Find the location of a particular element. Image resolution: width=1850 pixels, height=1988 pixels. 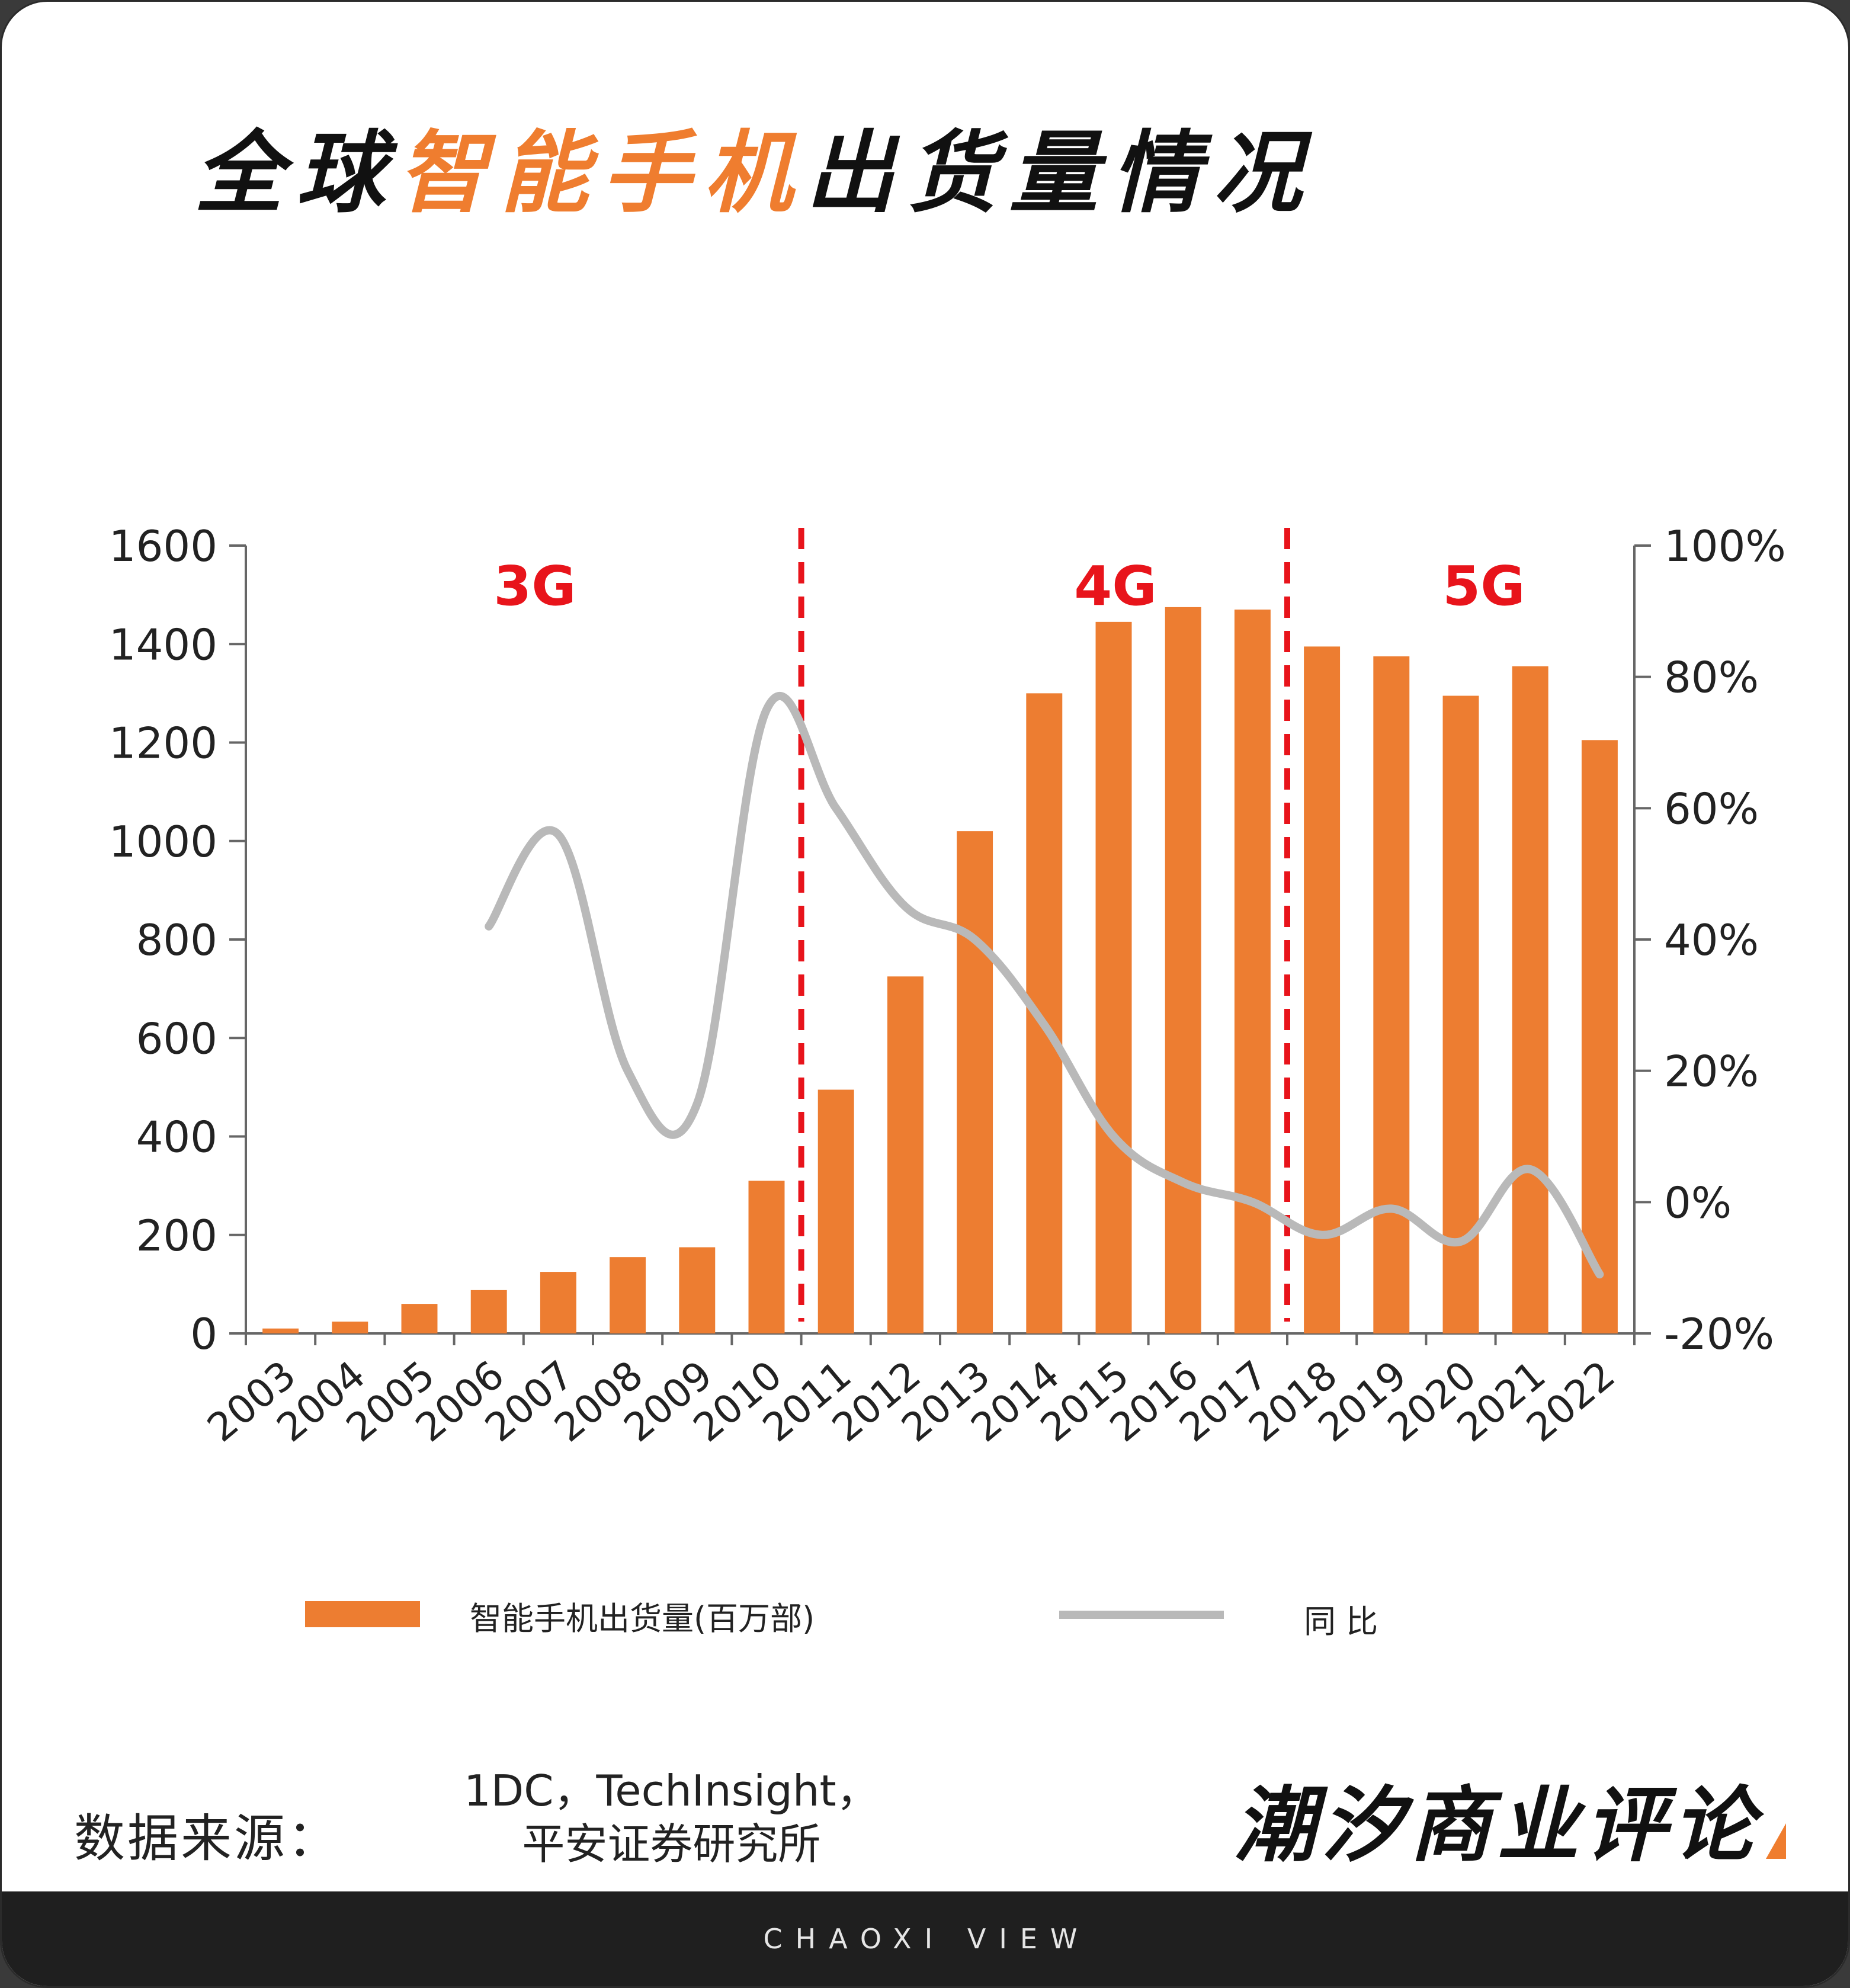

title-part-2: 智能手机 is located at coordinates (602, 173).